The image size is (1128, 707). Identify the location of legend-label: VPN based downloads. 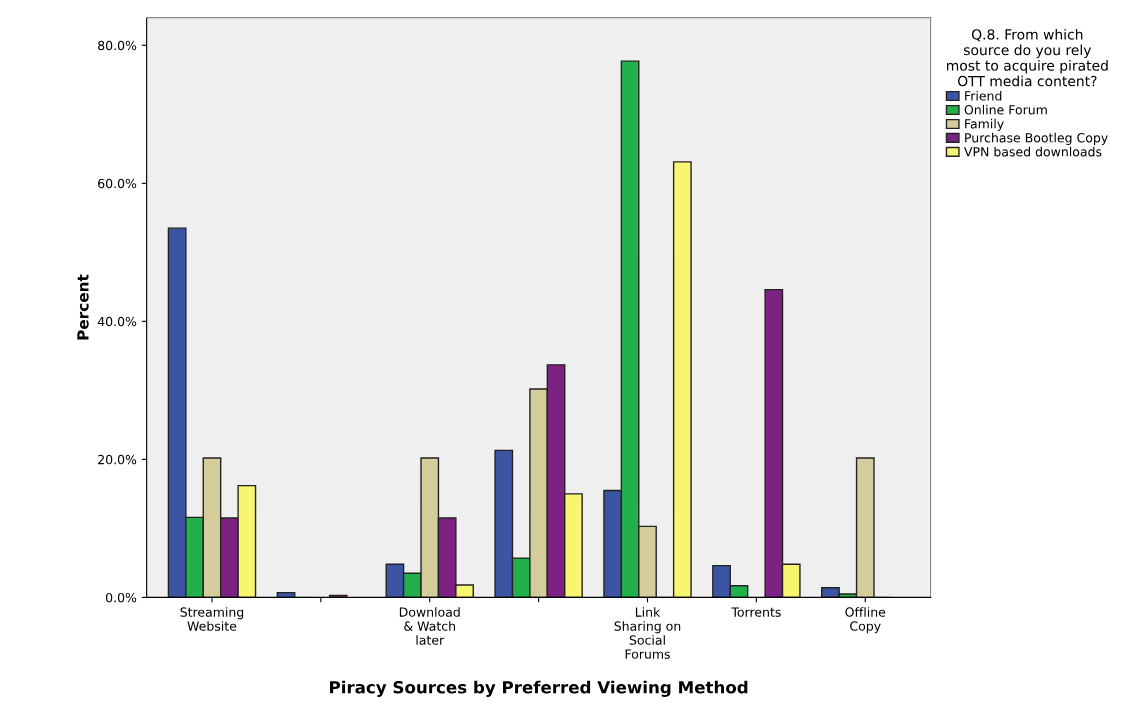
(1033, 151).